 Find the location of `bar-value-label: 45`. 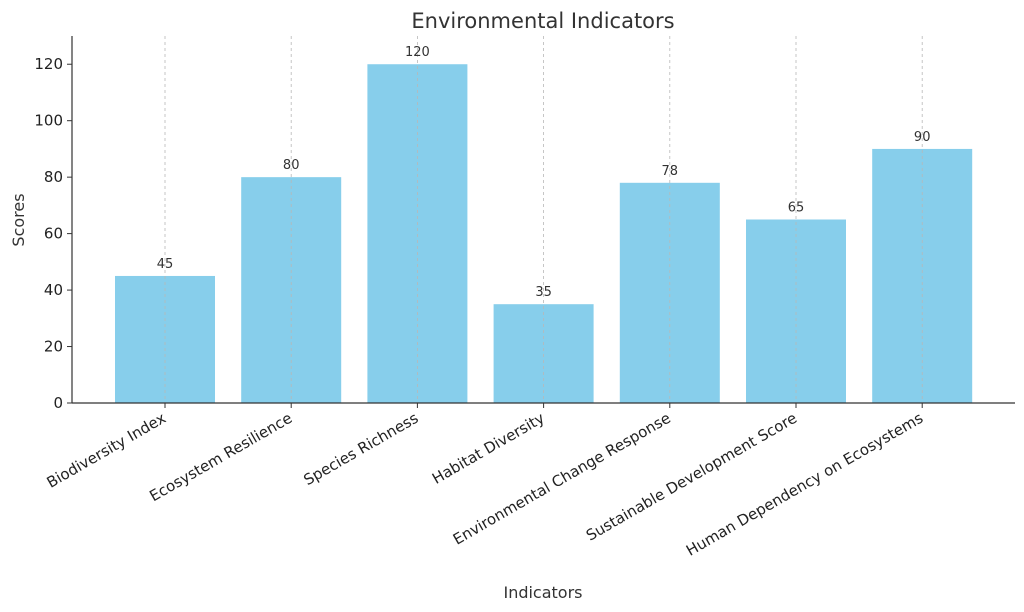

bar-value-label: 45 is located at coordinates (165, 264).